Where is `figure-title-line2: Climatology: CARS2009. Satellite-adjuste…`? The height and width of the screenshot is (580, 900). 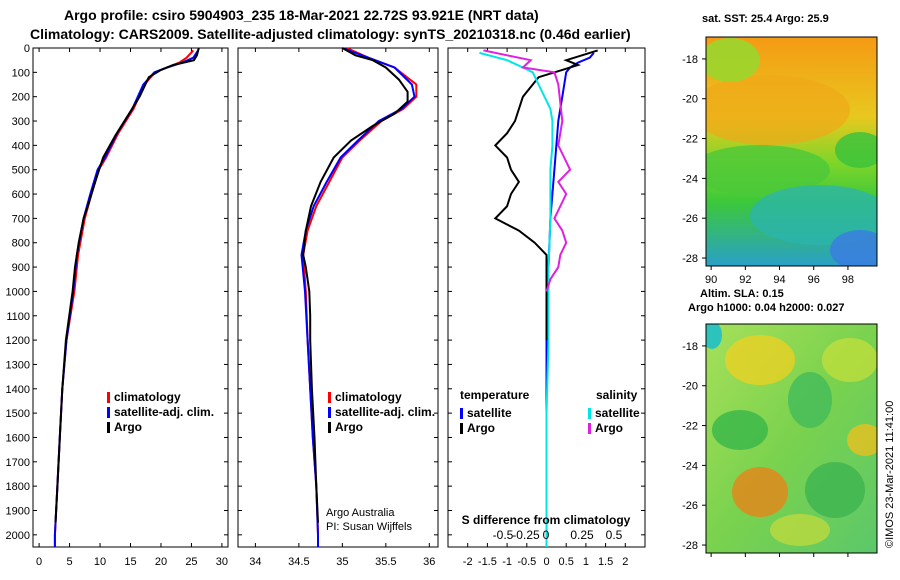
figure-title-line2: Climatology: CARS2009. Satellite-adjuste… is located at coordinates (330, 34).